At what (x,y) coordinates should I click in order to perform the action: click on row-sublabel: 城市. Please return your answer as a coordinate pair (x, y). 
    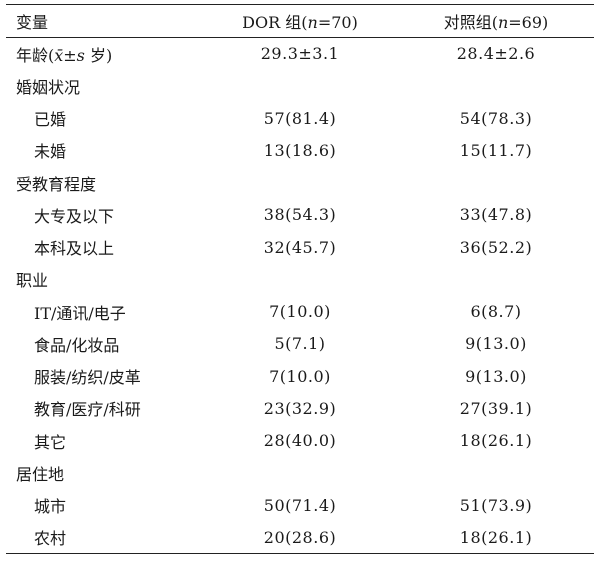
    Looking at the image, I should click on (50, 507).